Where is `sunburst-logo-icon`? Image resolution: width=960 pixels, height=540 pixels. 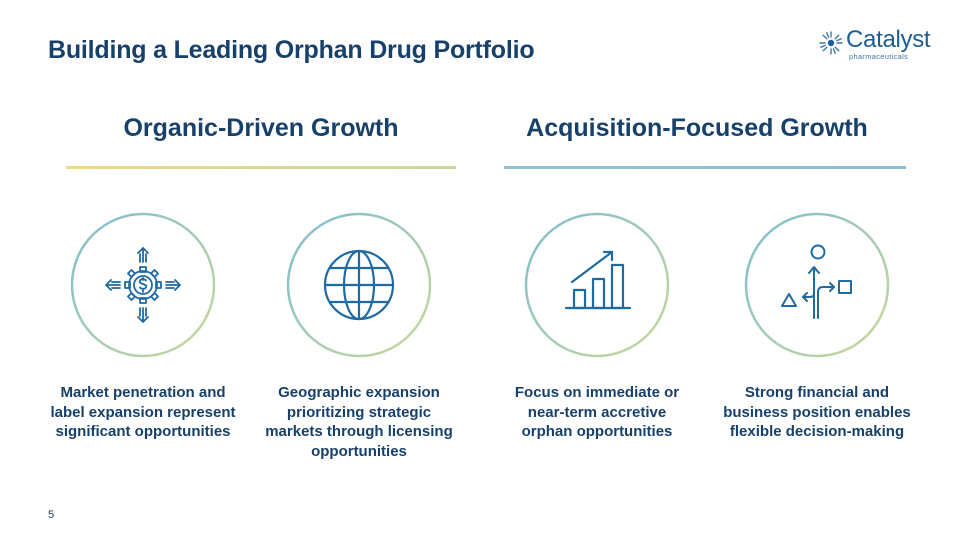 sunburst-logo-icon is located at coordinates (831, 43).